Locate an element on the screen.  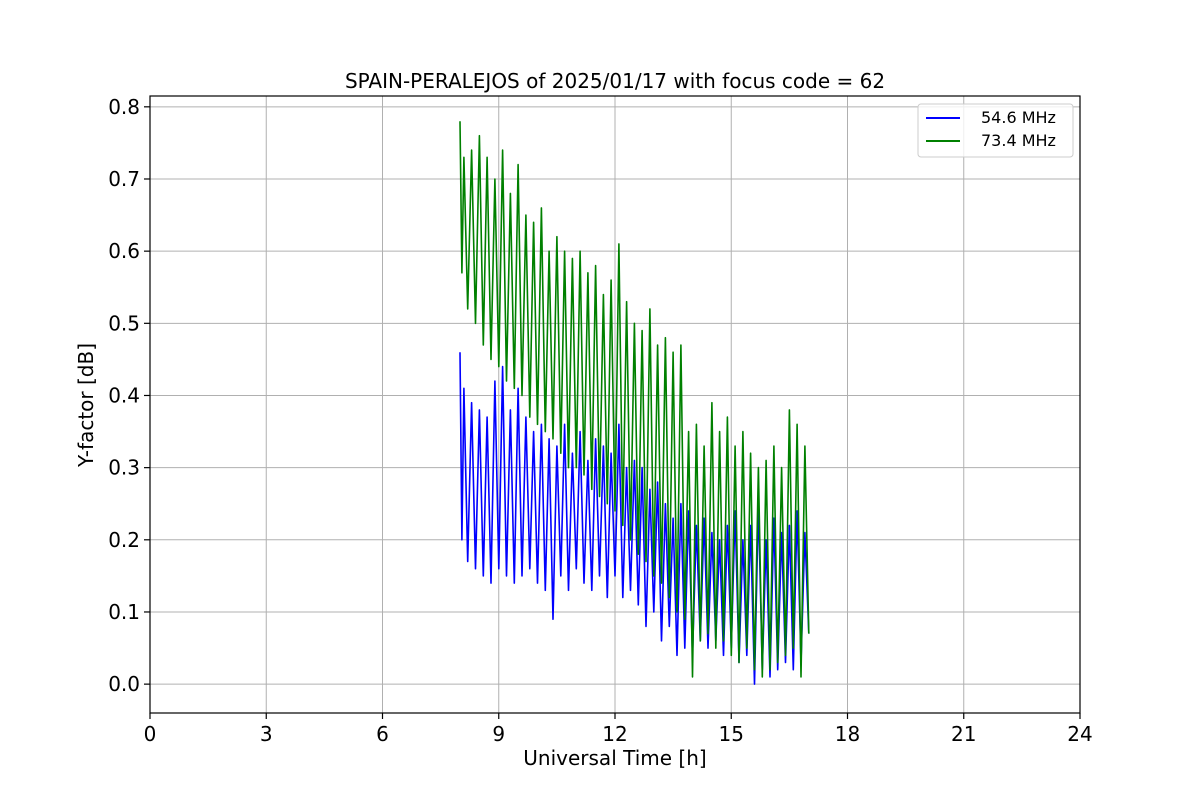
y-tick-label: 0.5 is located at coordinates (124, 323).